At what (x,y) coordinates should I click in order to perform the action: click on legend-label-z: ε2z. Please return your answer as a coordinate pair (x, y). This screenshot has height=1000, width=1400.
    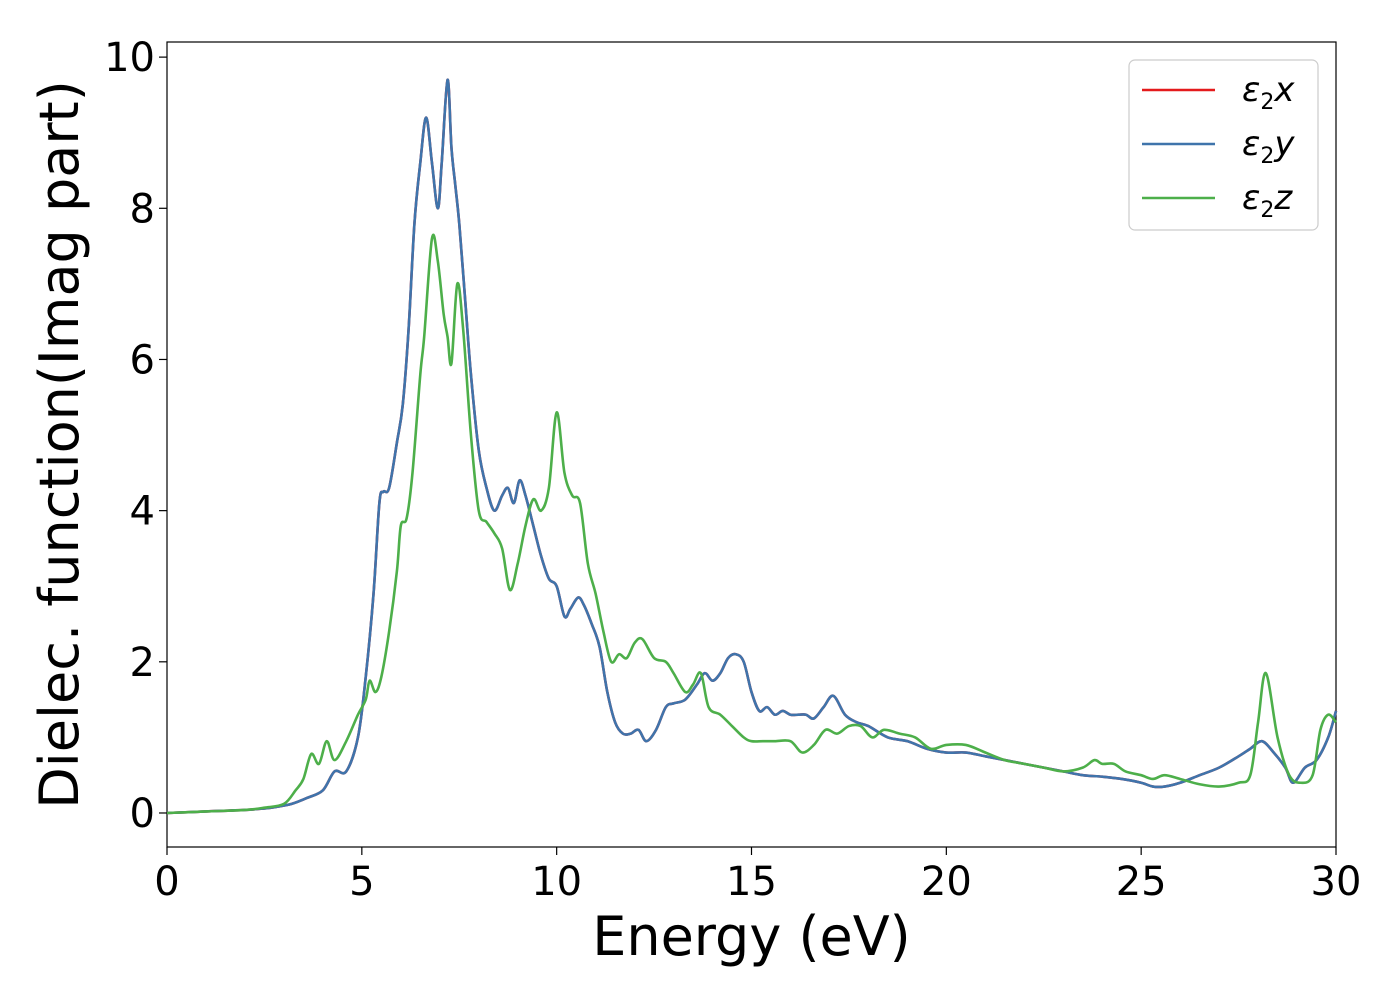
    Looking at the image, I should click on (1267, 200).